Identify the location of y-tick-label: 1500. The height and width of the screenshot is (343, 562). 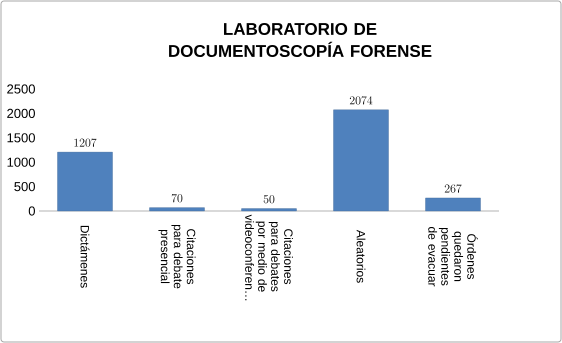
(21, 137).